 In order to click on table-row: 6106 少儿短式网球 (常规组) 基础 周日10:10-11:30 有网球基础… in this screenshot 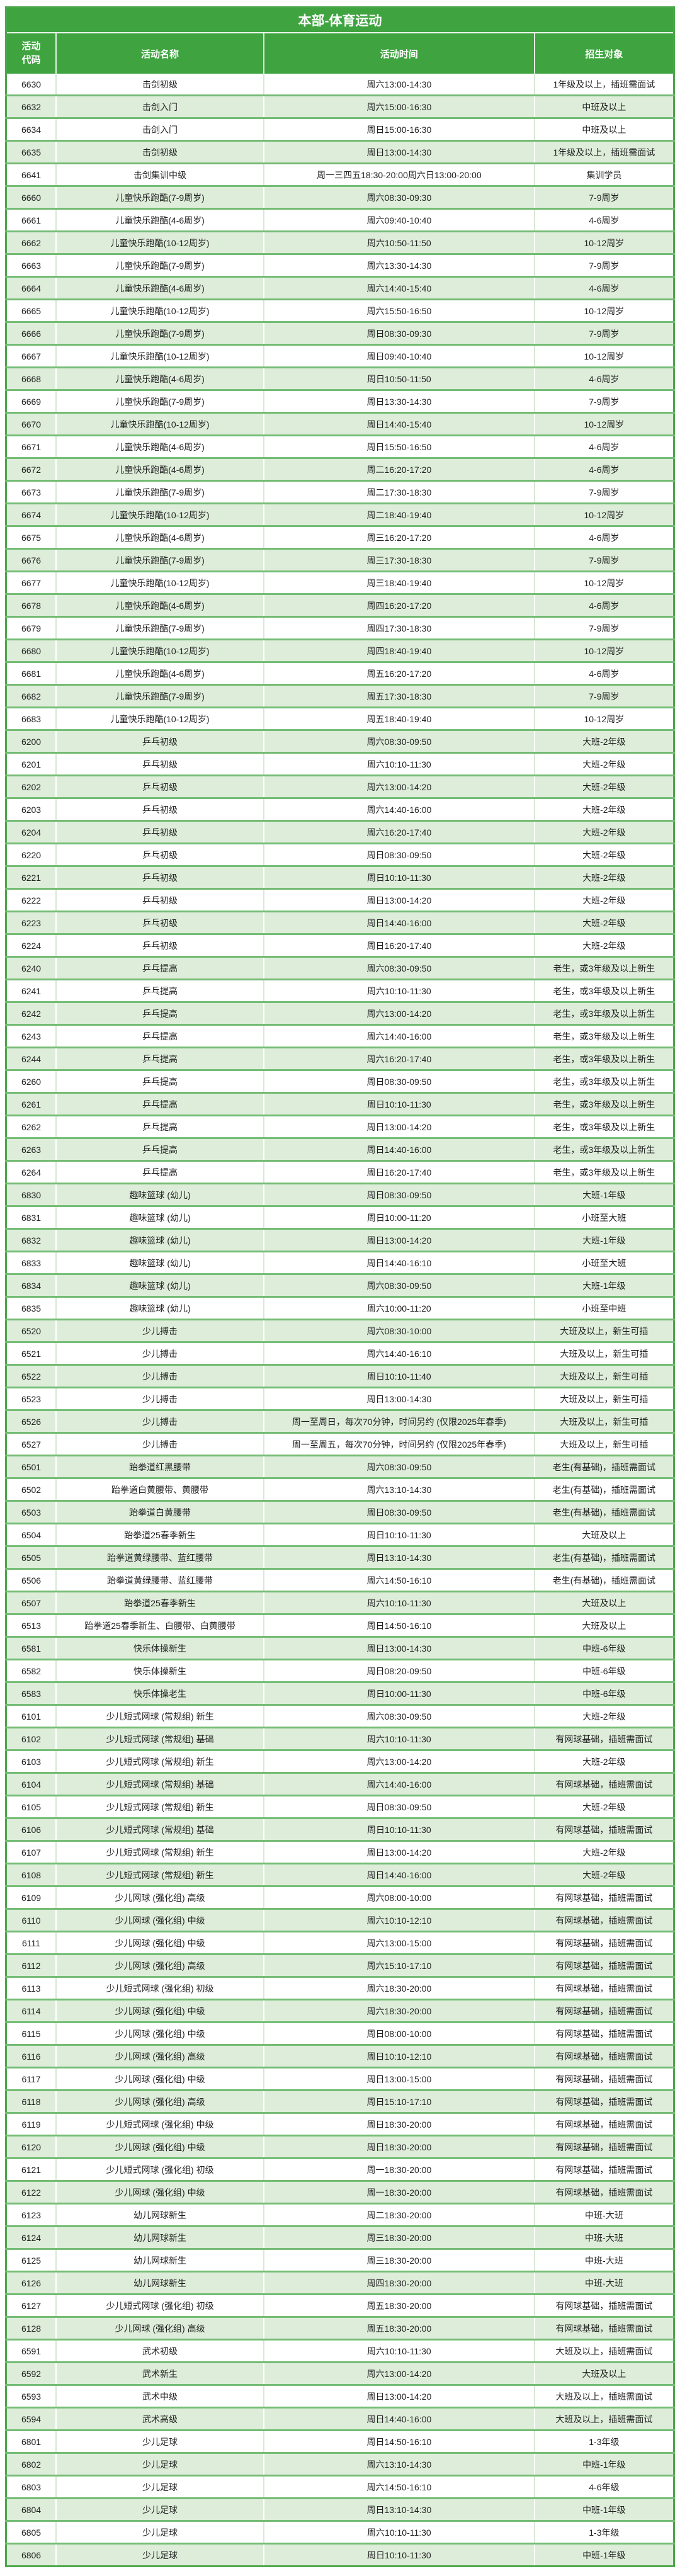, I will do `click(340, 1830)`.